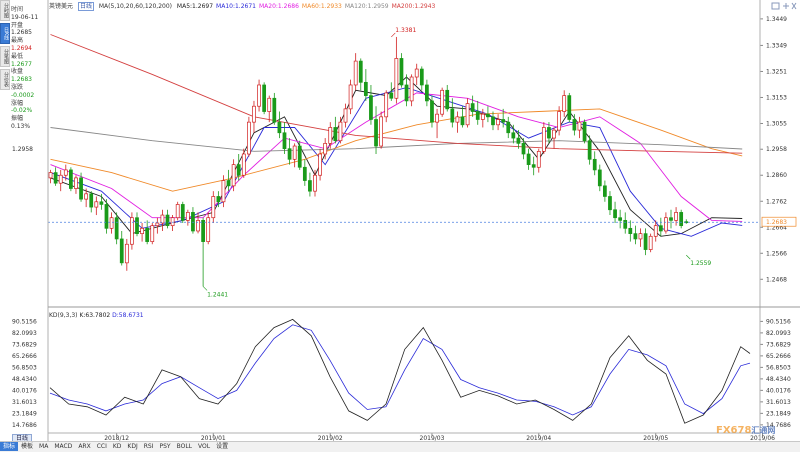  Describe the element at coordinates (135, 6) in the screenshot. I see `ma-params: MA(5,10,20,60,120,200)` at that location.